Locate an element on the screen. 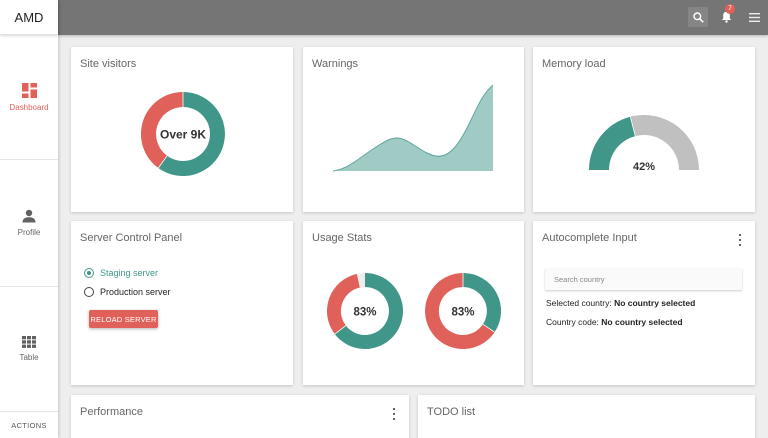 Image resolution: width=768 pixels, height=438 pixels. country-search-input is located at coordinates (643, 279).